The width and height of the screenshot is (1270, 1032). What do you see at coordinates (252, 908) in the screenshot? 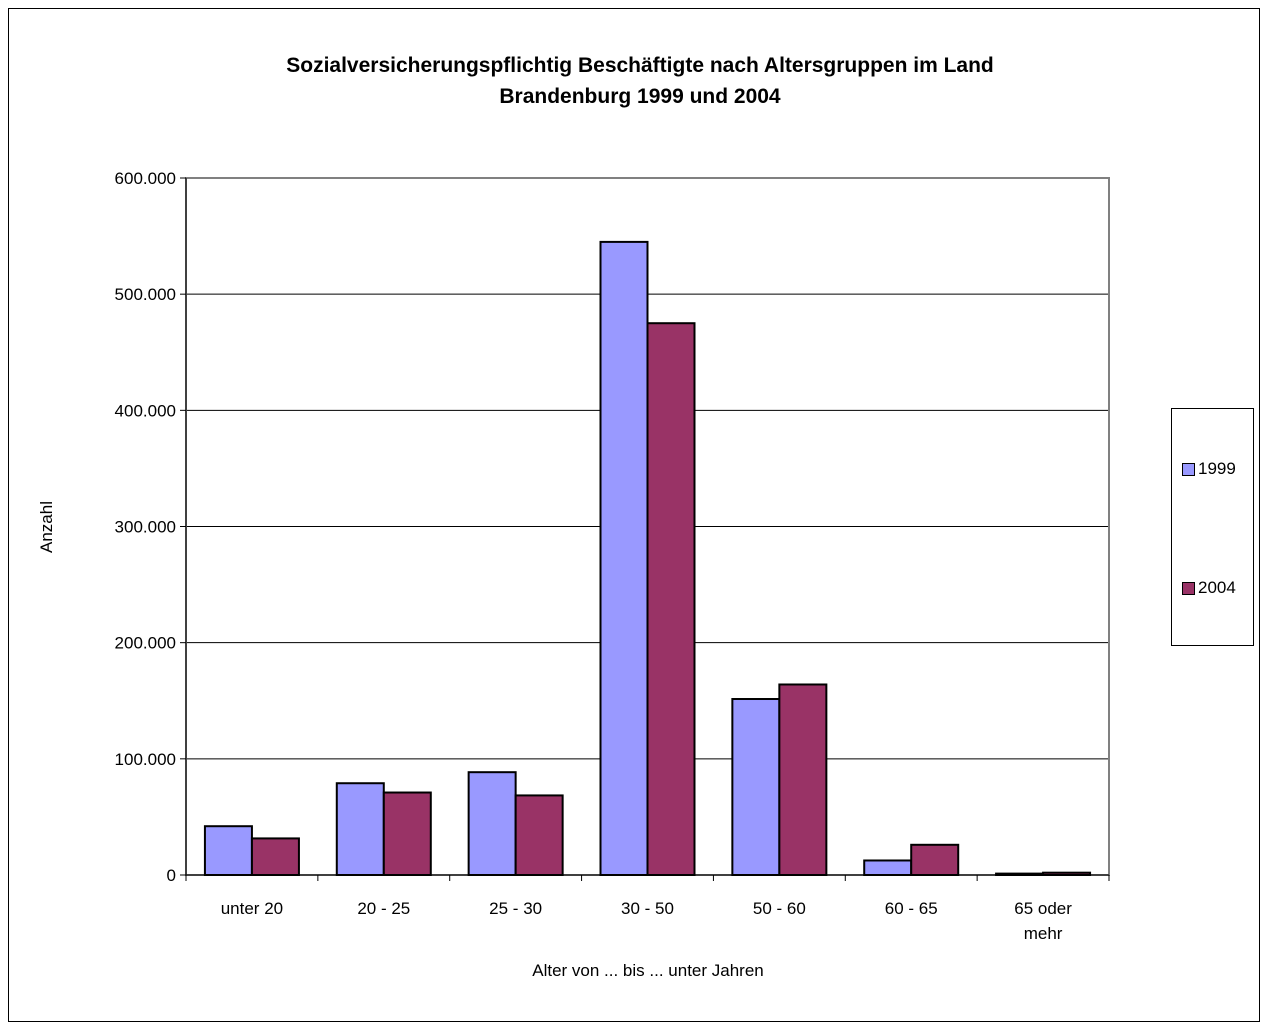
I see `x-tick-label: unter 20` at bounding box center [252, 908].